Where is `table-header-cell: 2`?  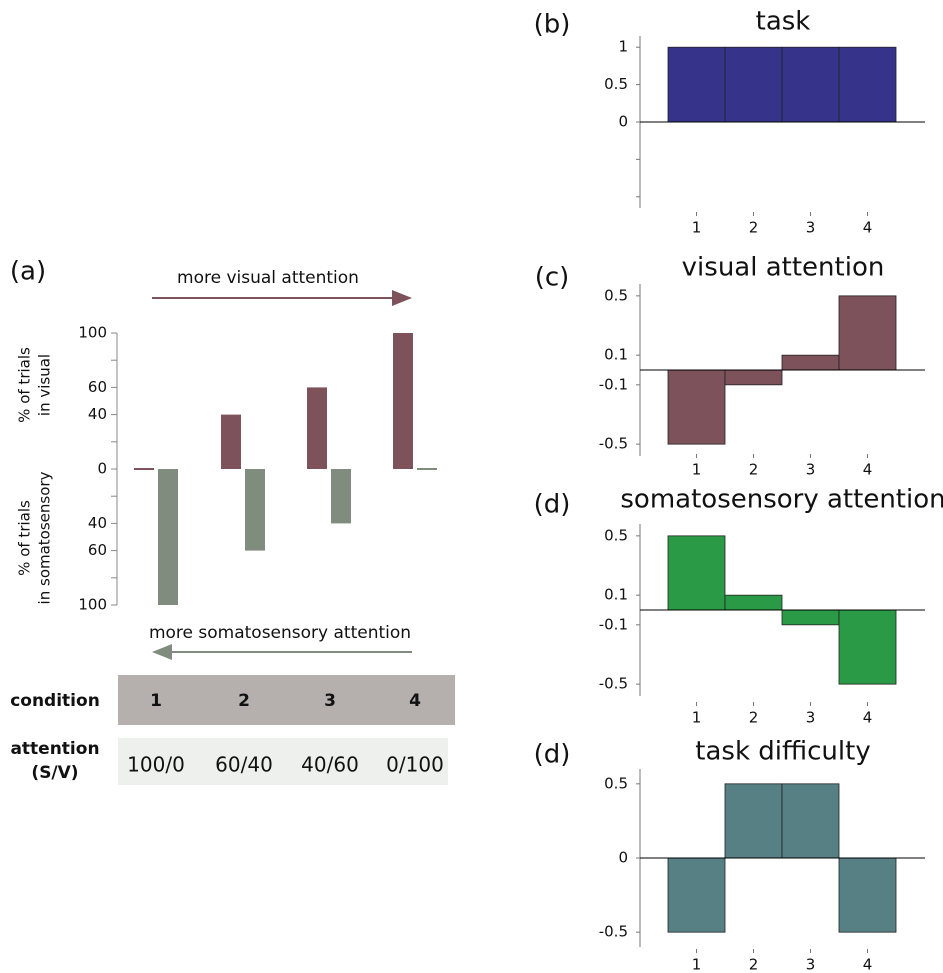
table-header-cell: 2 is located at coordinates (244, 701).